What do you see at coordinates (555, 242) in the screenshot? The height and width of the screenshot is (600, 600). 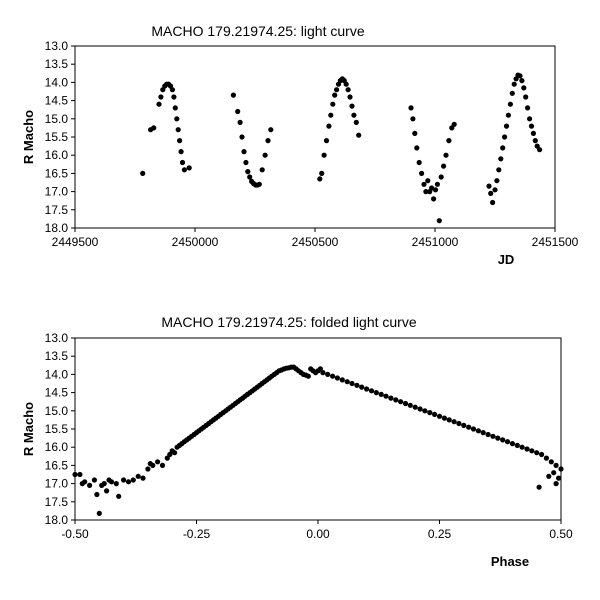 I see `x-tick-label: 2451500` at bounding box center [555, 242].